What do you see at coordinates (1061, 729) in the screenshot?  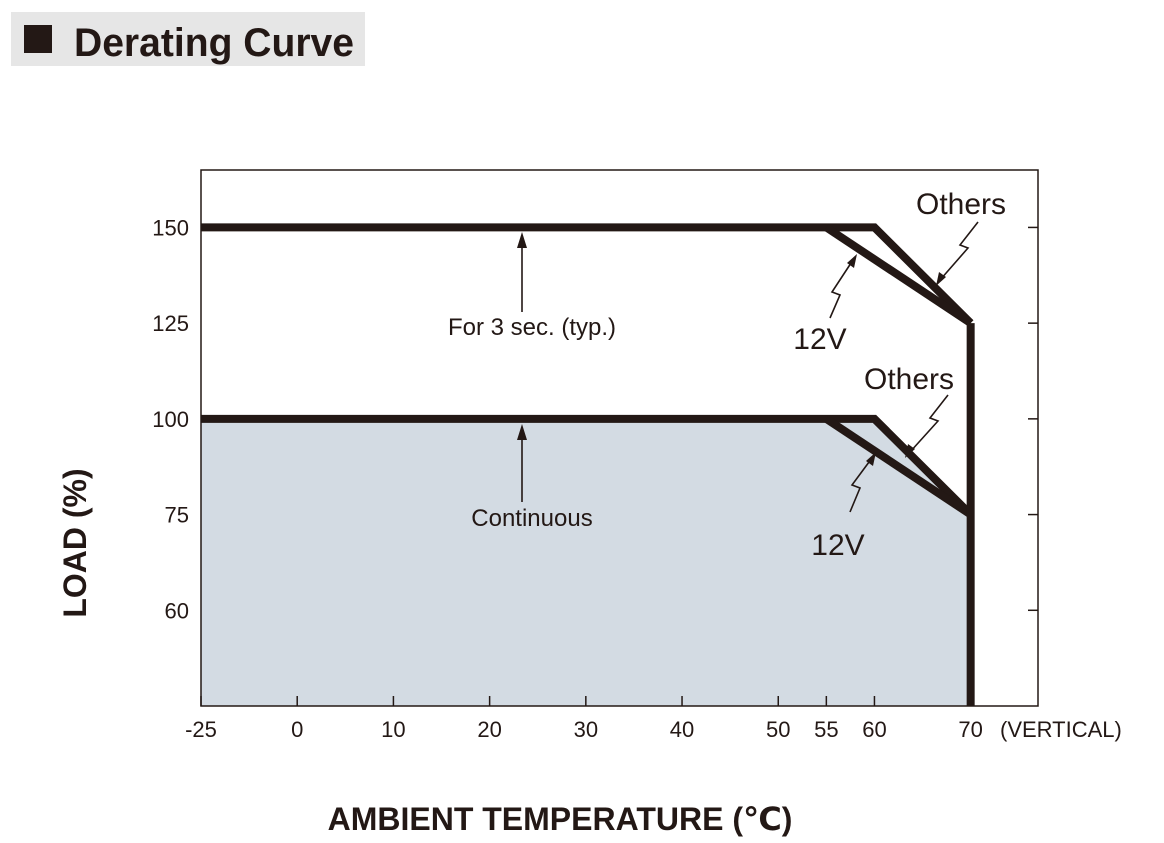 I see `x-axis-note: (VERTICAL)` at bounding box center [1061, 729].